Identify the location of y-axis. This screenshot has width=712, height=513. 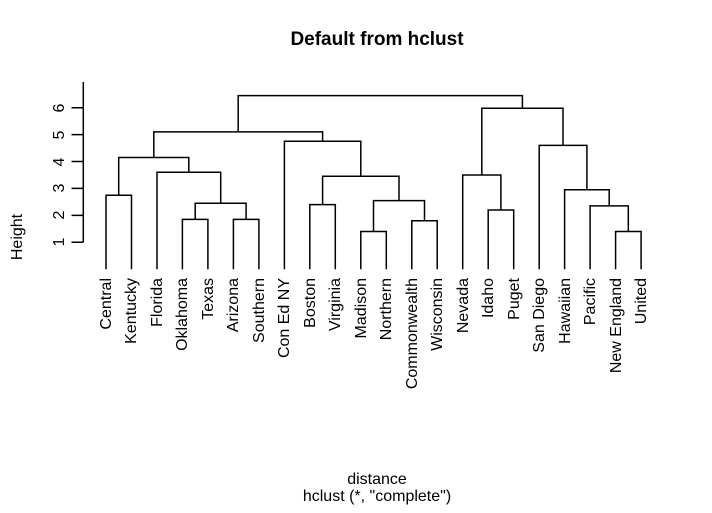
(78, 163).